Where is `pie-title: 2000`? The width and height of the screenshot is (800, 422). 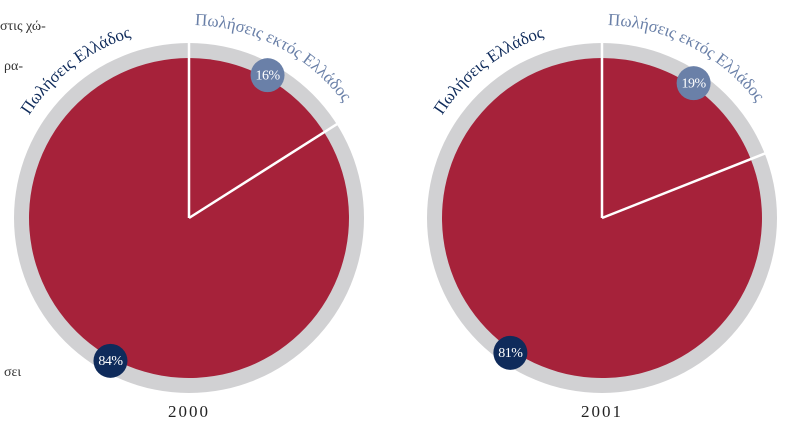
pie-title: 2000 is located at coordinates (189, 411).